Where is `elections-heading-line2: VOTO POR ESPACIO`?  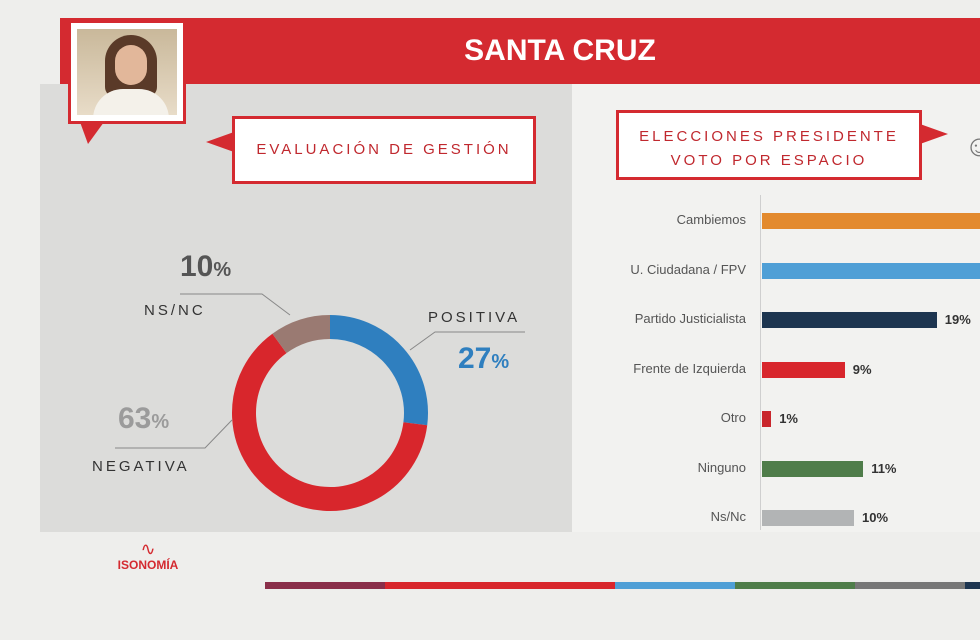 elections-heading-line2: VOTO POR ESPACIO is located at coordinates (769, 160).